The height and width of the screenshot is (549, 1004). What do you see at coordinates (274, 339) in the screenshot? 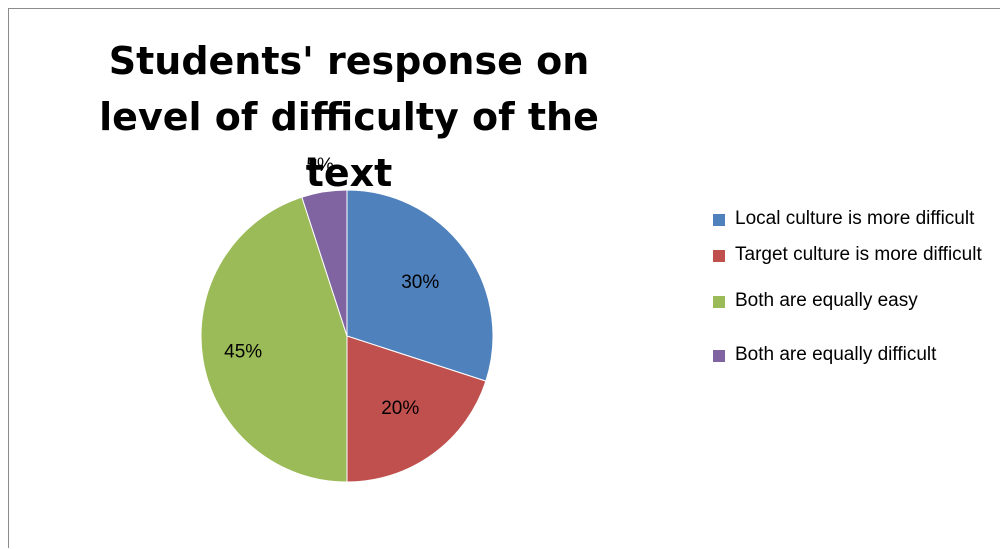
I see `pie-slice-both-are-equally-easy` at bounding box center [274, 339].